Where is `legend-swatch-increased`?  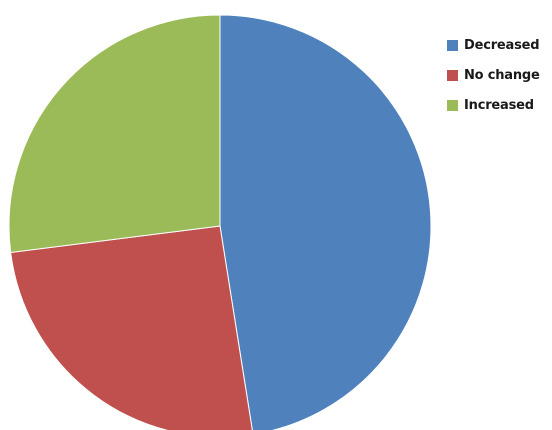 legend-swatch-increased is located at coordinates (452, 105).